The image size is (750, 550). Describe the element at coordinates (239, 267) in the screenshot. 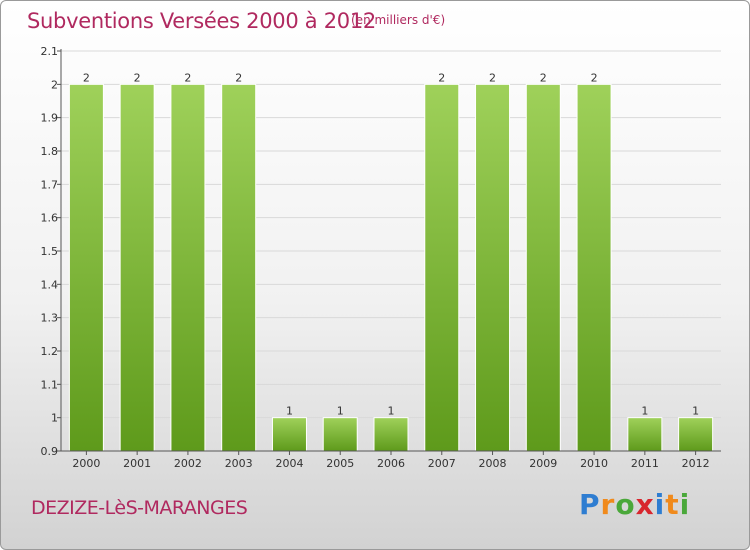

I see `bar-2003` at that location.